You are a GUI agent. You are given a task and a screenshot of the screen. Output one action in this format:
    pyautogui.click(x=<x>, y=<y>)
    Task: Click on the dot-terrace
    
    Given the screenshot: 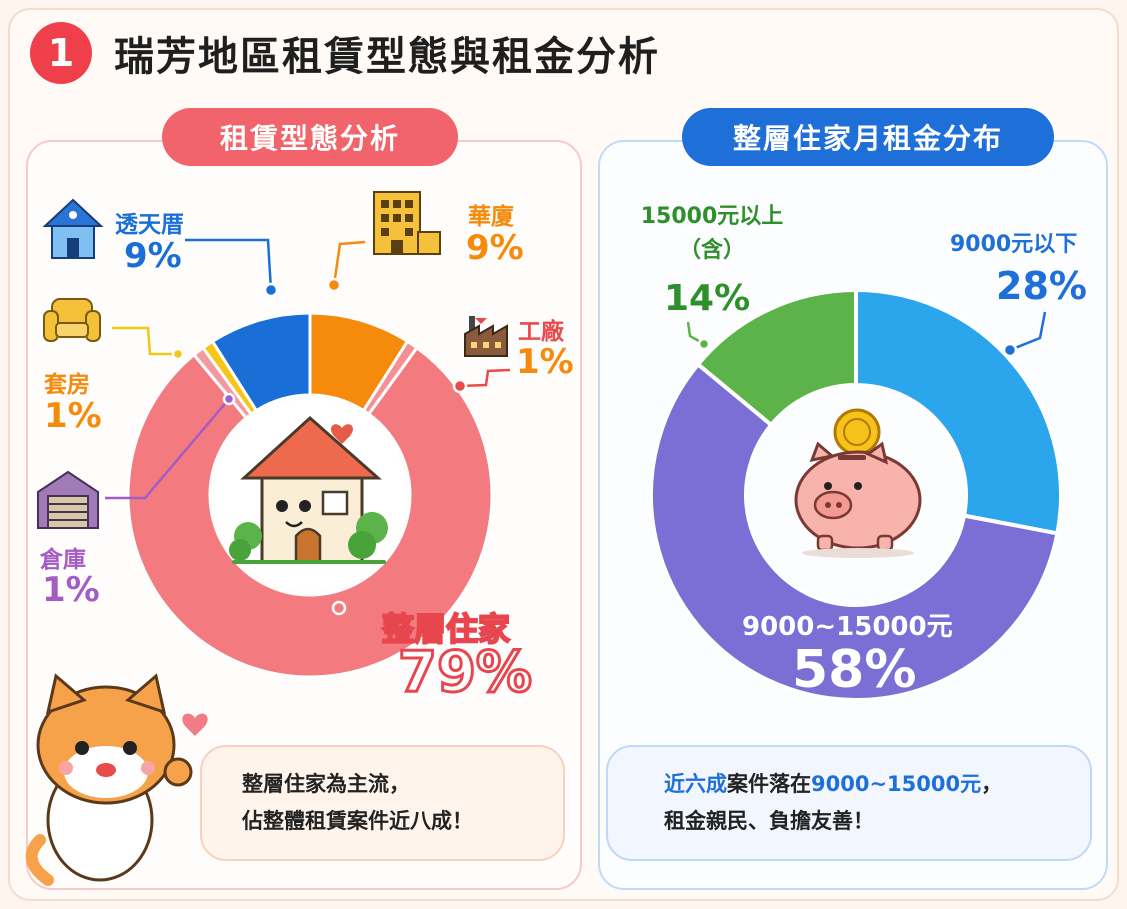 What is the action you would take?
    pyautogui.click(x=271, y=290)
    